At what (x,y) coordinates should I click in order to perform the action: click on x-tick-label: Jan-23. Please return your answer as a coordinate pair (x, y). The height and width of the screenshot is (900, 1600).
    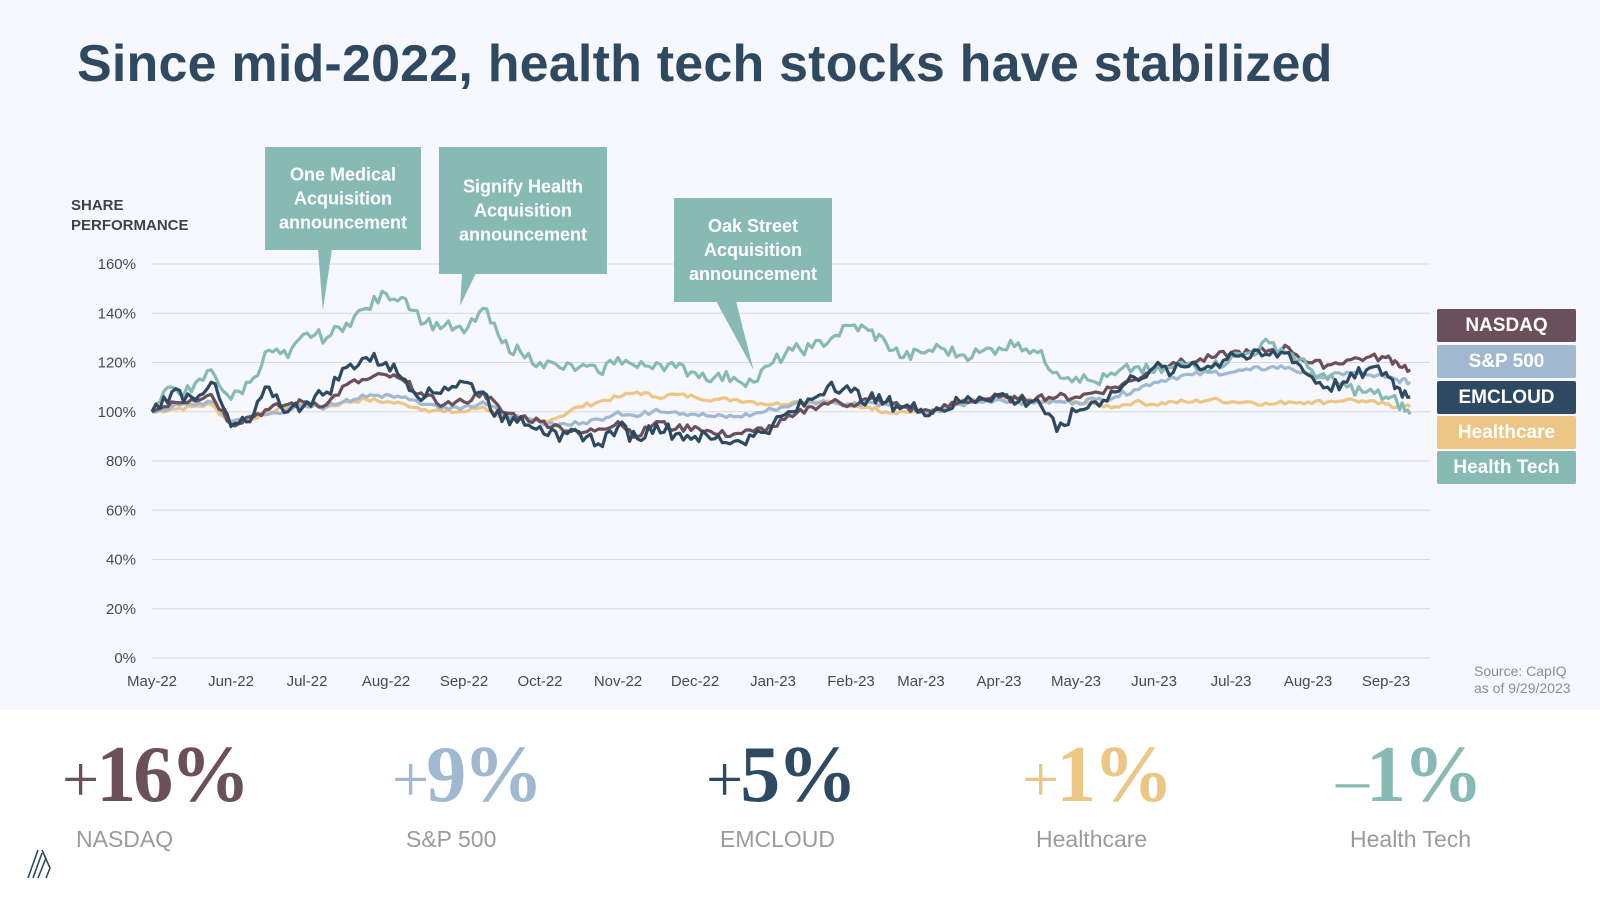
    Looking at the image, I should click on (773, 681).